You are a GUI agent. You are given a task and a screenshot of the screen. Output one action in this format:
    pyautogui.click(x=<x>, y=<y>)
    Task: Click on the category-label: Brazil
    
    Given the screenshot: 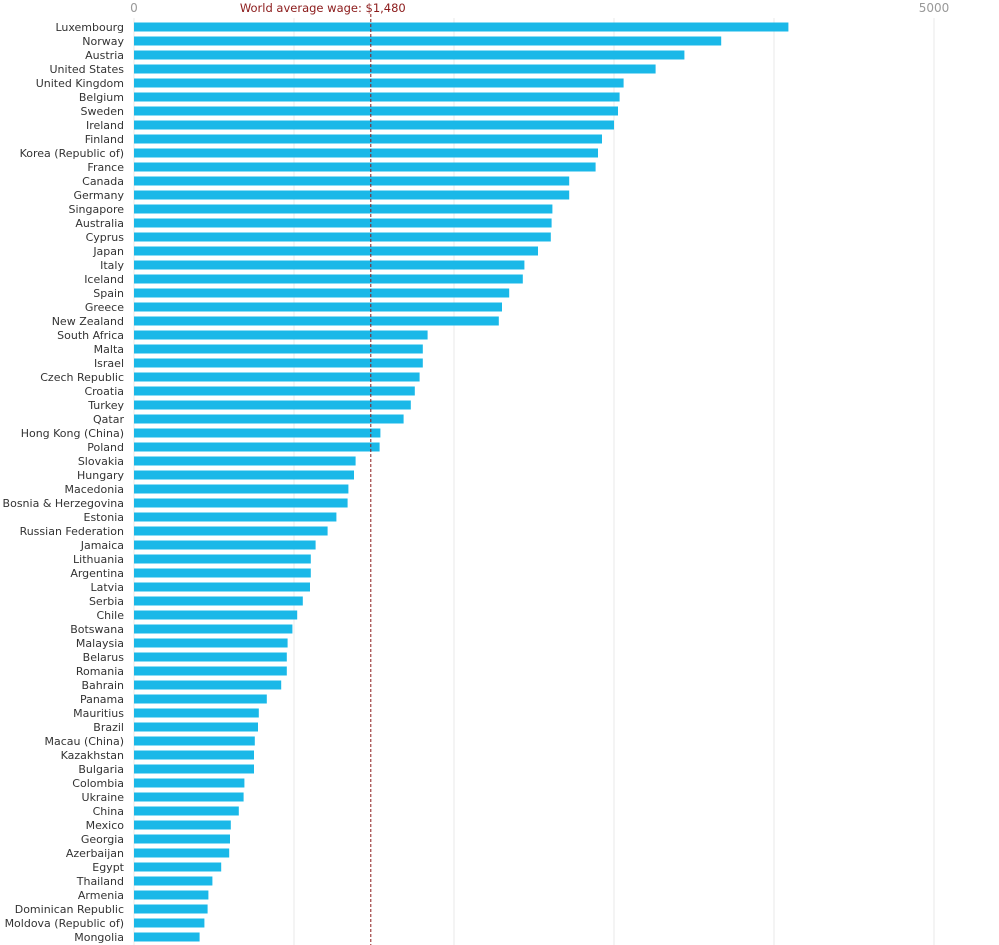 What is the action you would take?
    pyautogui.click(x=108, y=727)
    